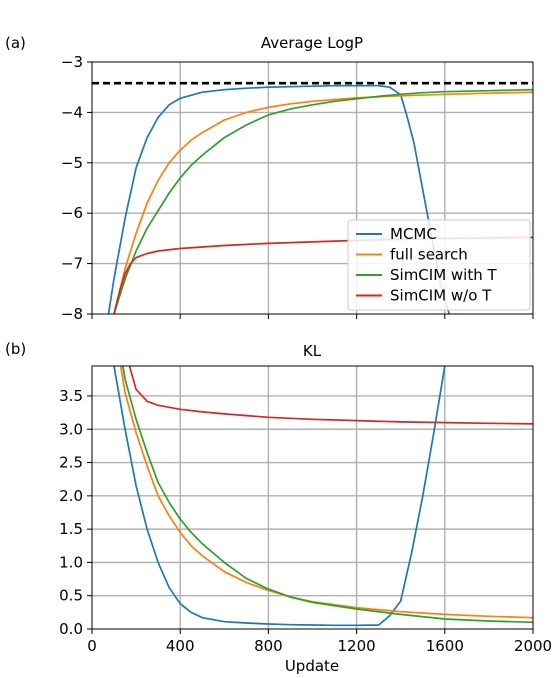 The width and height of the screenshot is (552, 678). Describe the element at coordinates (72, 112) in the screenshot. I see `y-tick-label: −4` at that location.